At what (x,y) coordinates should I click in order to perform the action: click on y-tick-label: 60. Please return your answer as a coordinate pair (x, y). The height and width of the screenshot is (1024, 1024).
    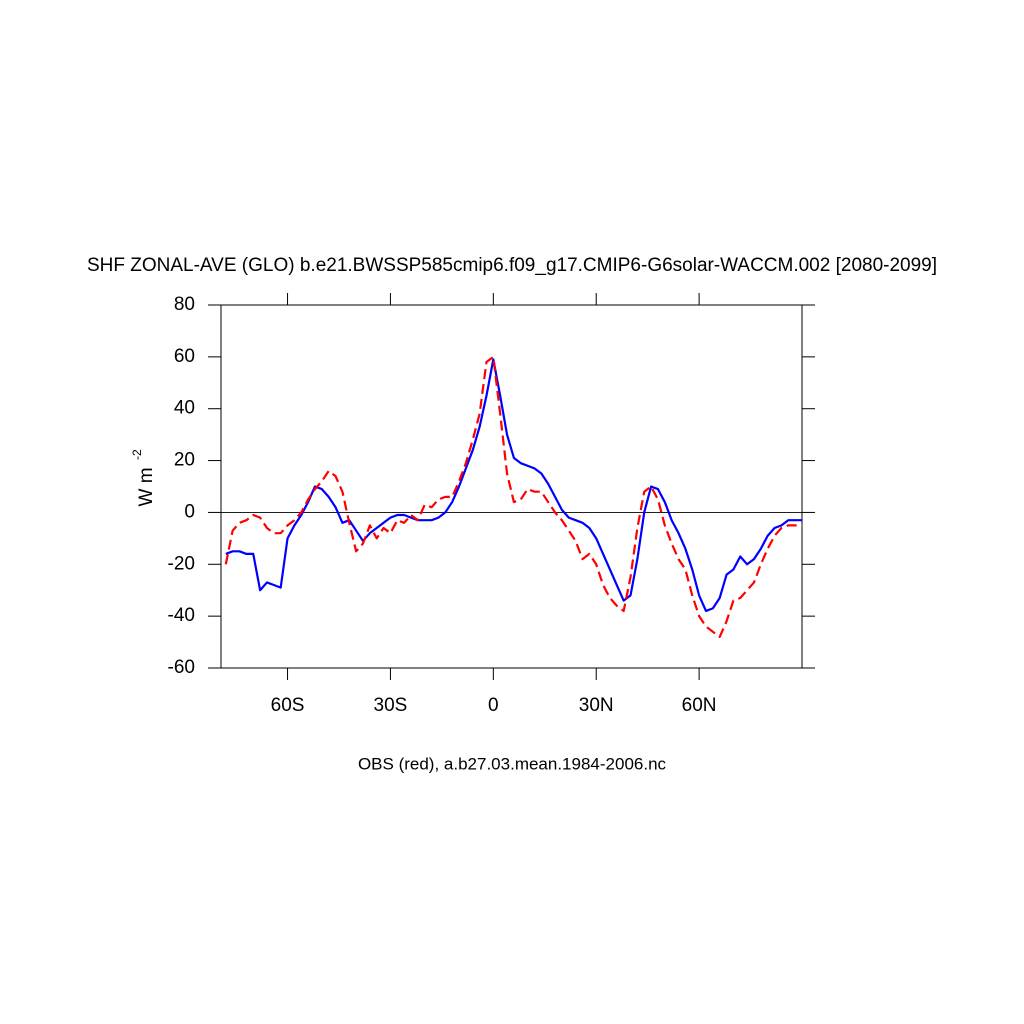
    Looking at the image, I should click on (184, 356).